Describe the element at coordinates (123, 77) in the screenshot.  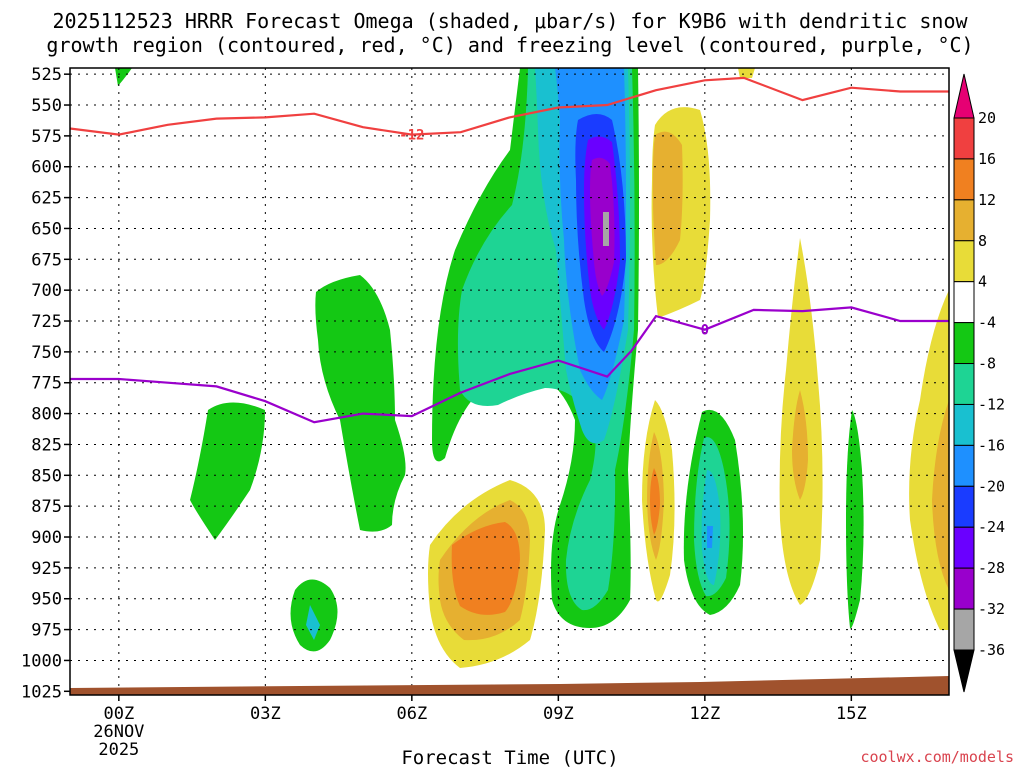
I see `omega-area-green-topleft` at that location.